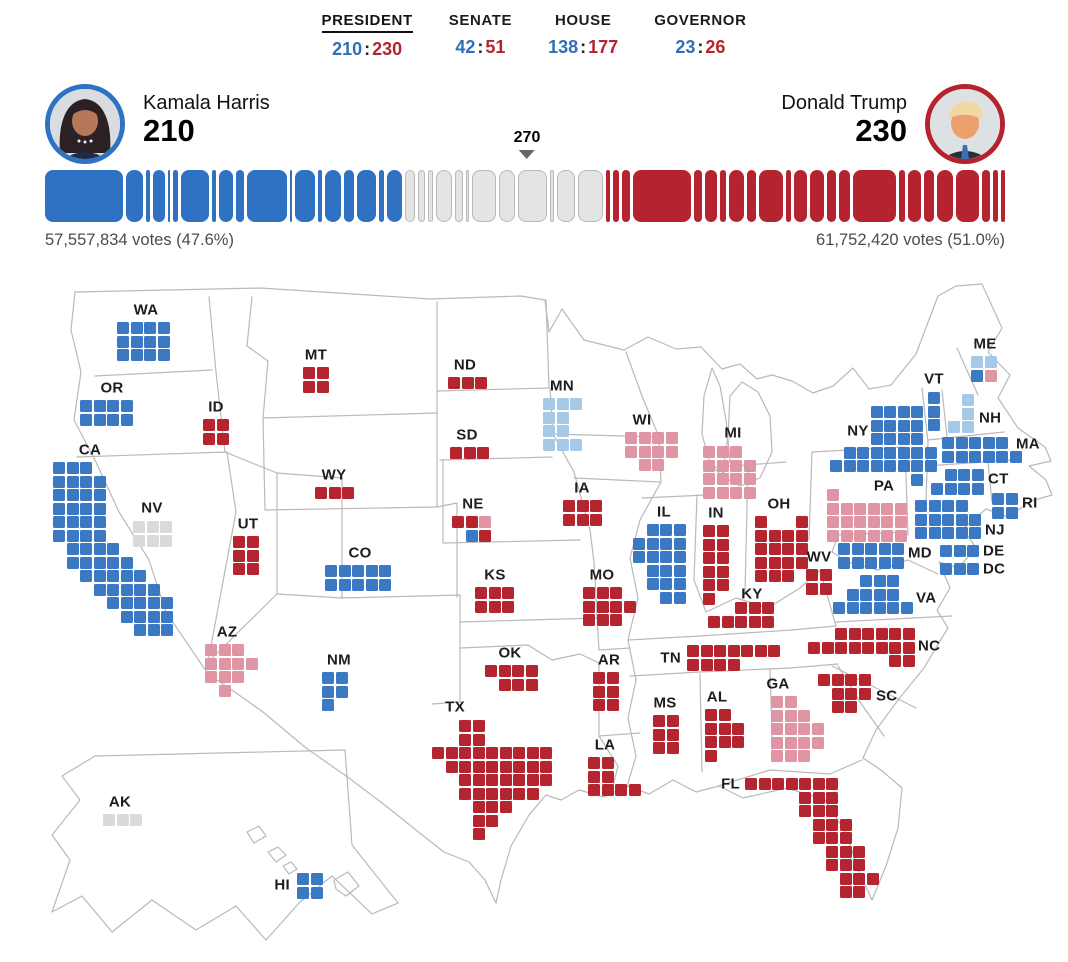 This screenshot has height=962, width=1068. I want to click on state-label-ny: NY, so click(858, 431).